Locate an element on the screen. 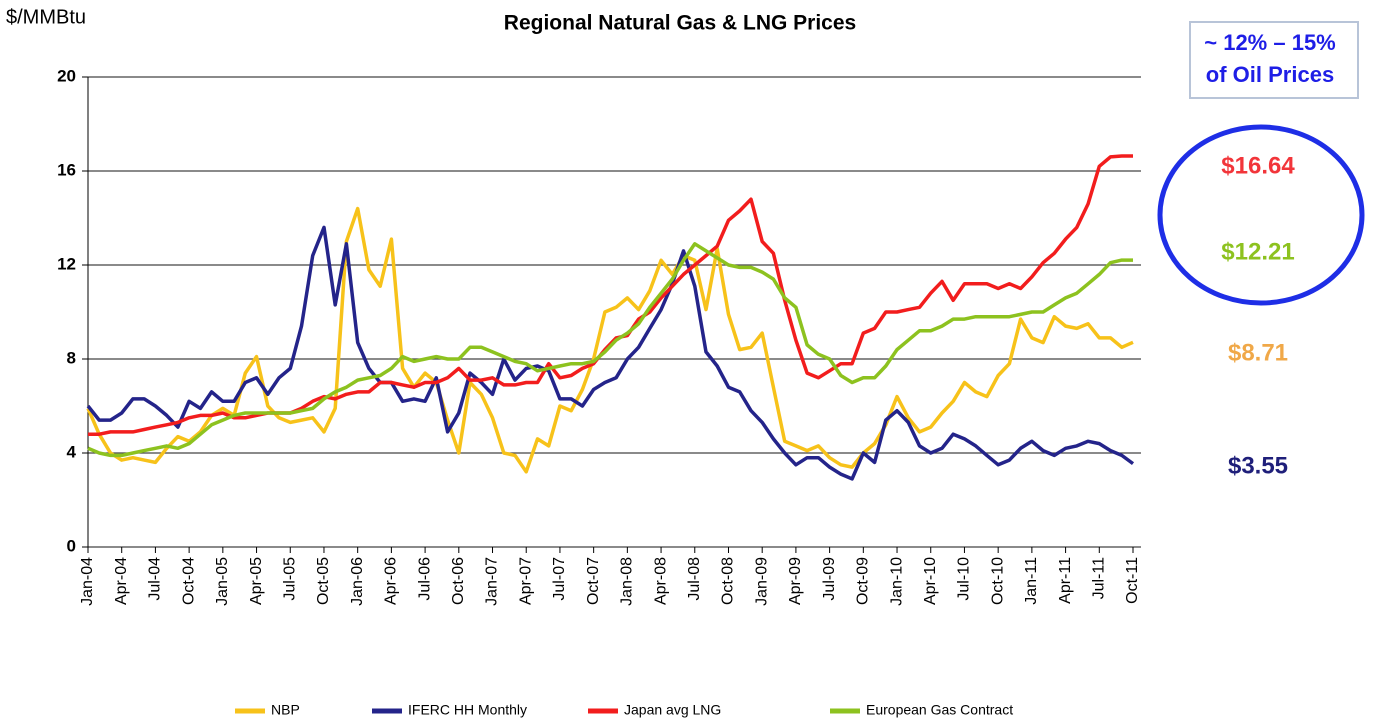 This screenshot has height=723, width=1388. x-tick-label: Apr-07 is located at coordinates (525, 581).